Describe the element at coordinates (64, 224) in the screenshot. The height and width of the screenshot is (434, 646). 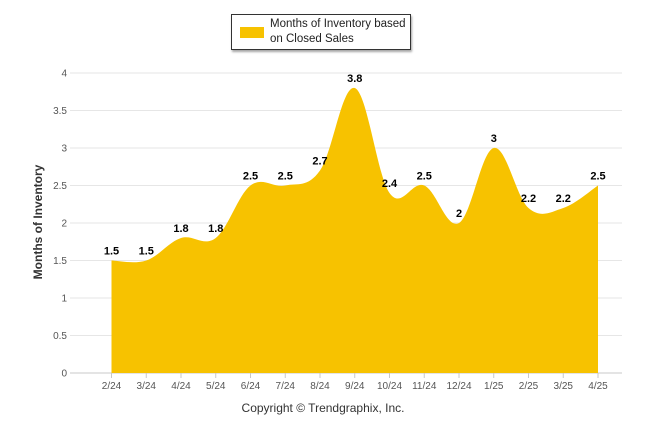
I see `y-tick-label: 2` at that location.